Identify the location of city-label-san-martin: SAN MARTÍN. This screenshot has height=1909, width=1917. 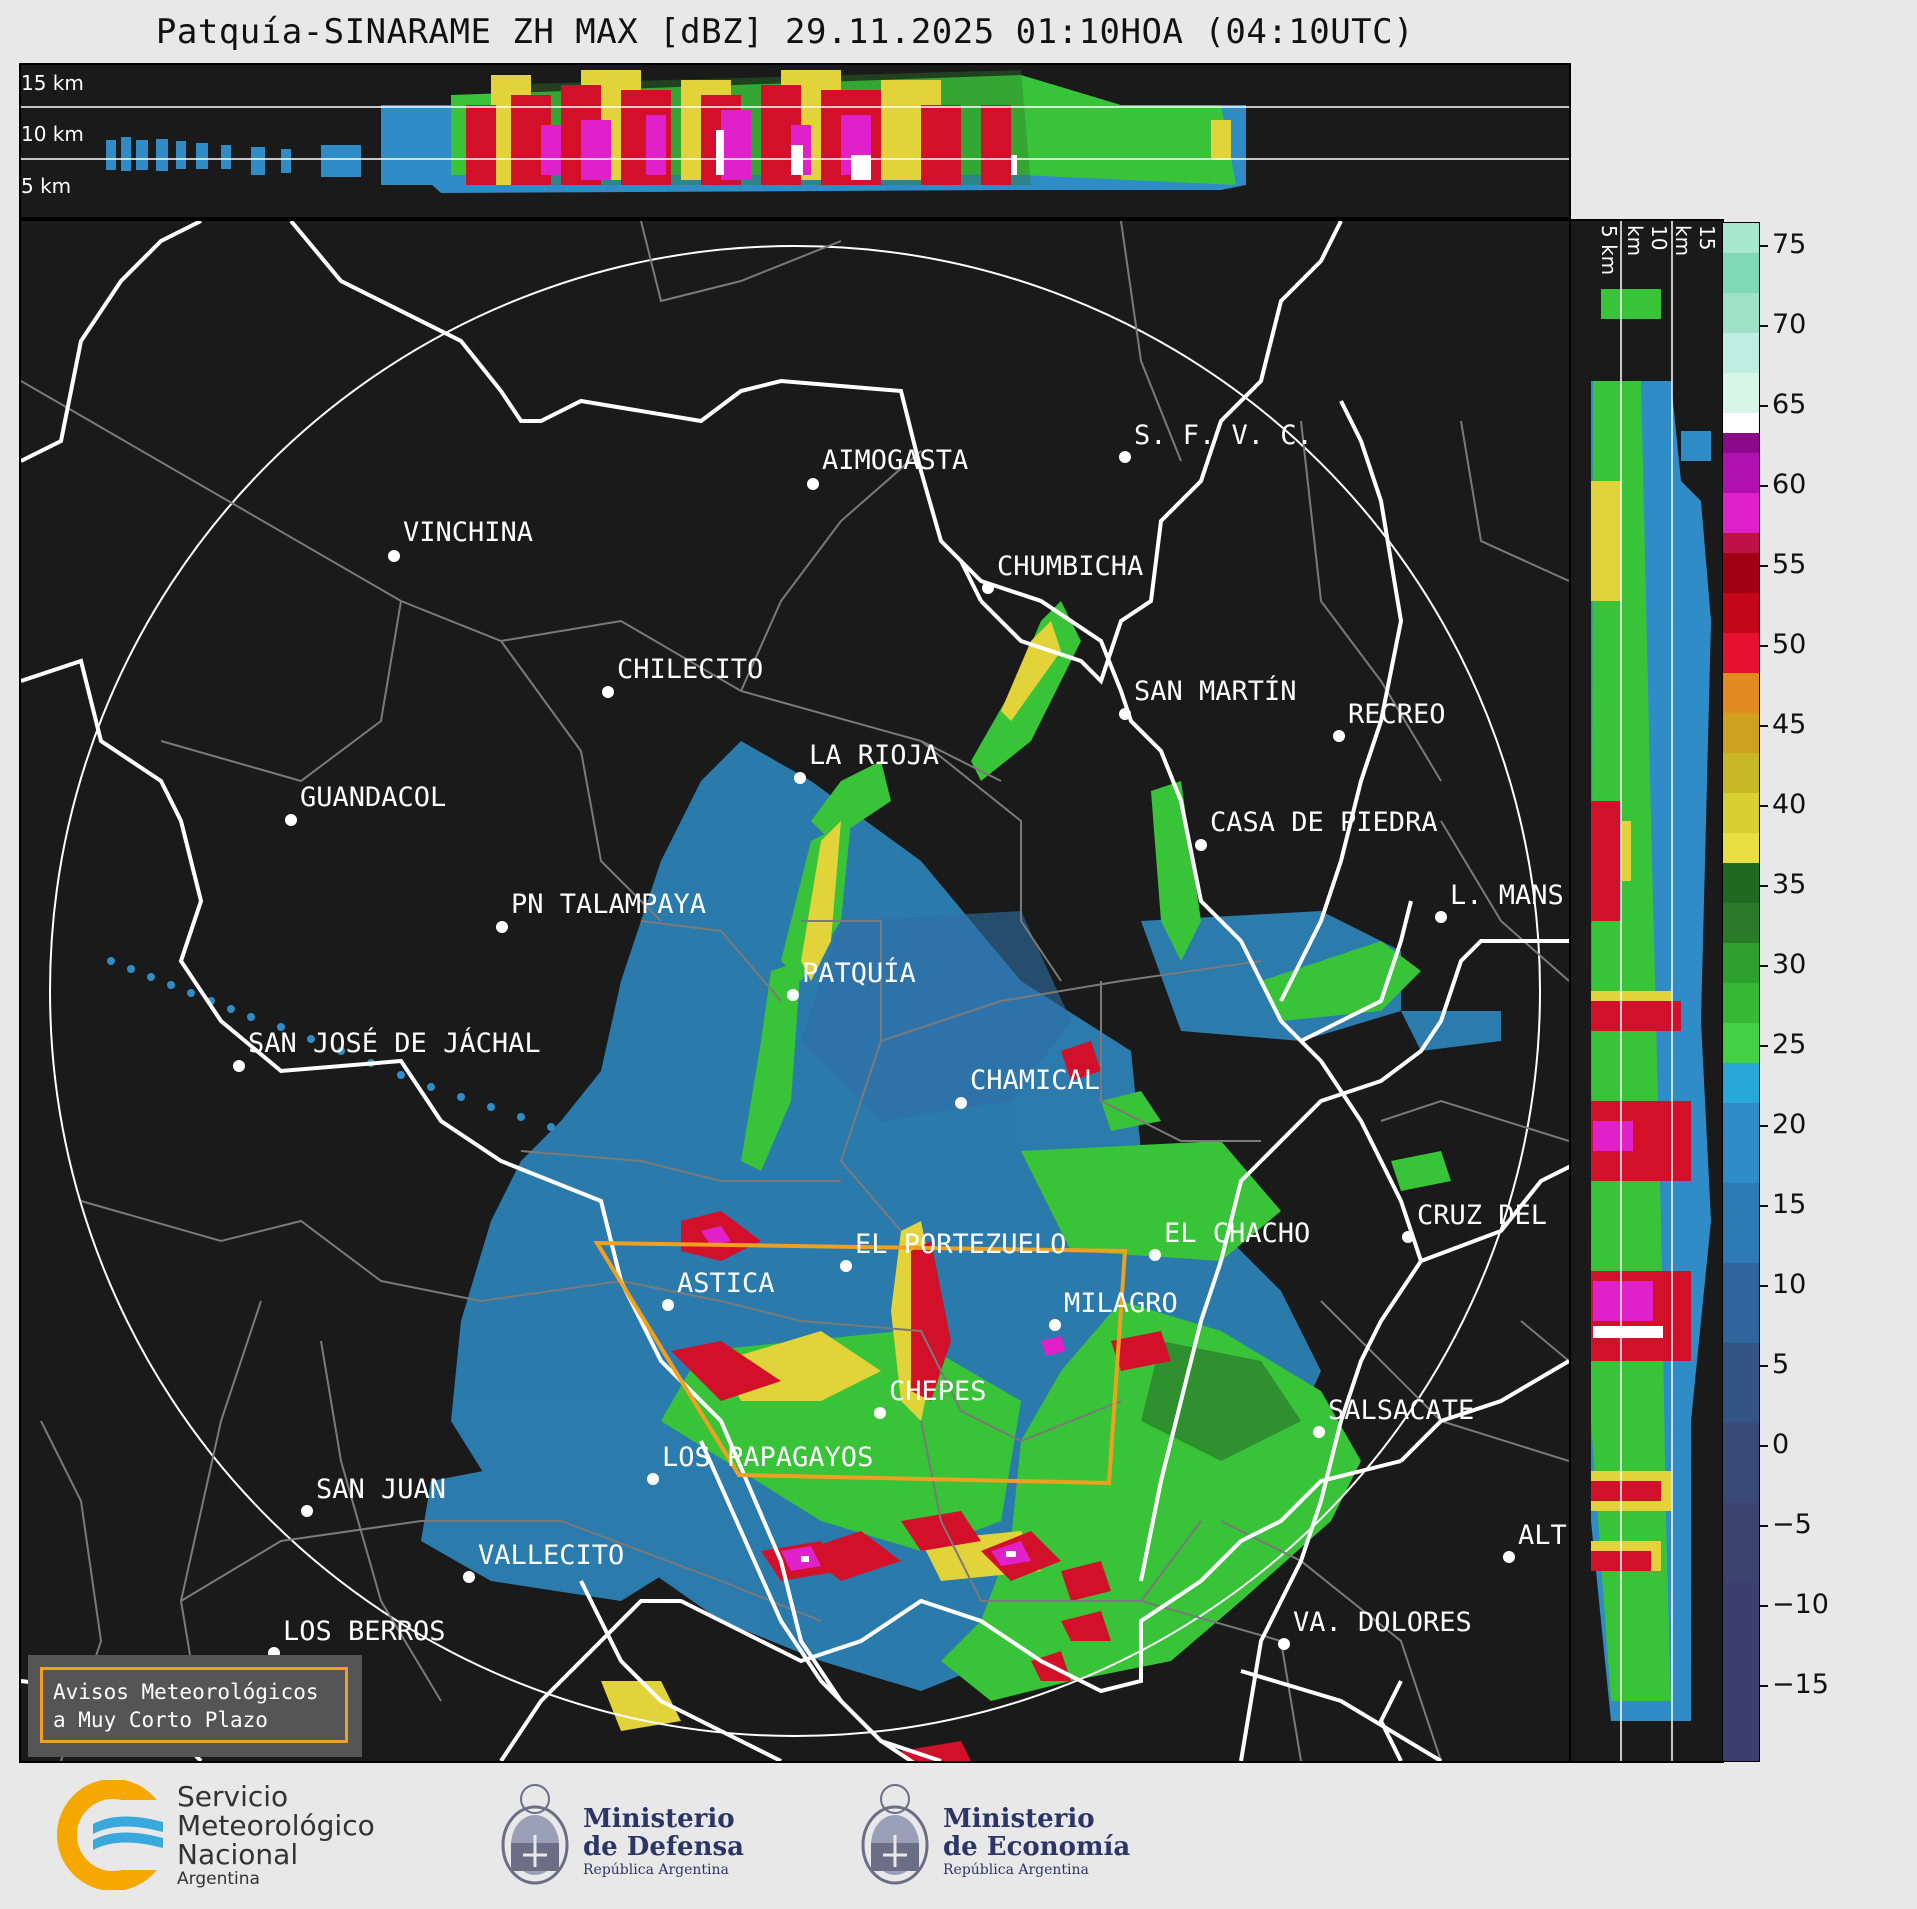
(1215, 691).